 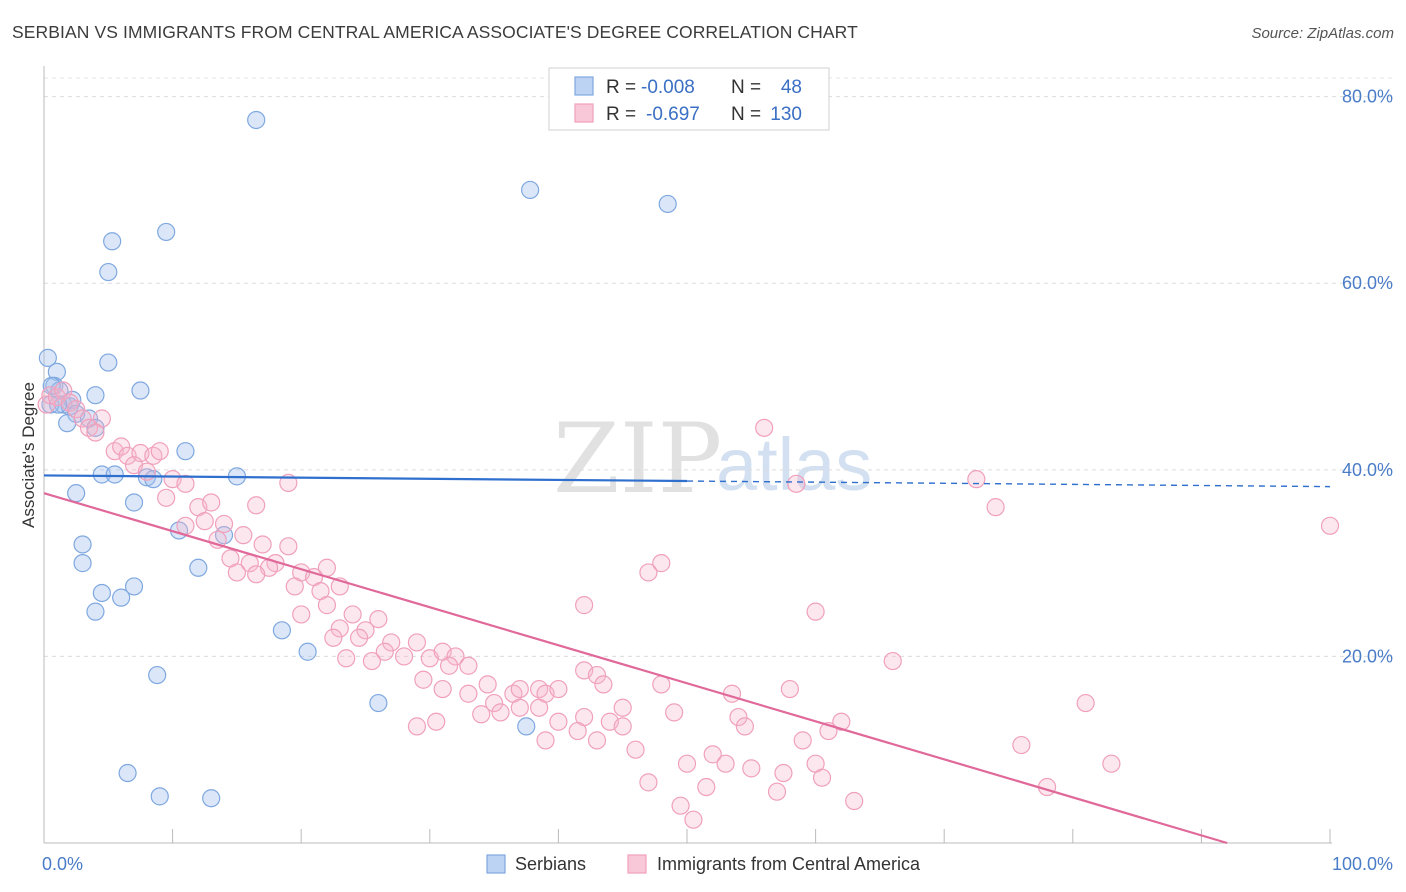 I want to click on legend-n-value-serbians: 48, so click(x=791, y=87).